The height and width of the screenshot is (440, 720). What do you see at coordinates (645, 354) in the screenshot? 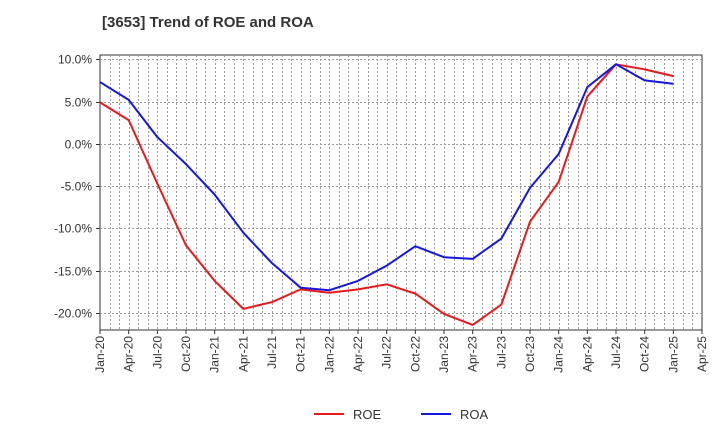
I see `x-tick-label: Oct-24` at bounding box center [645, 354].